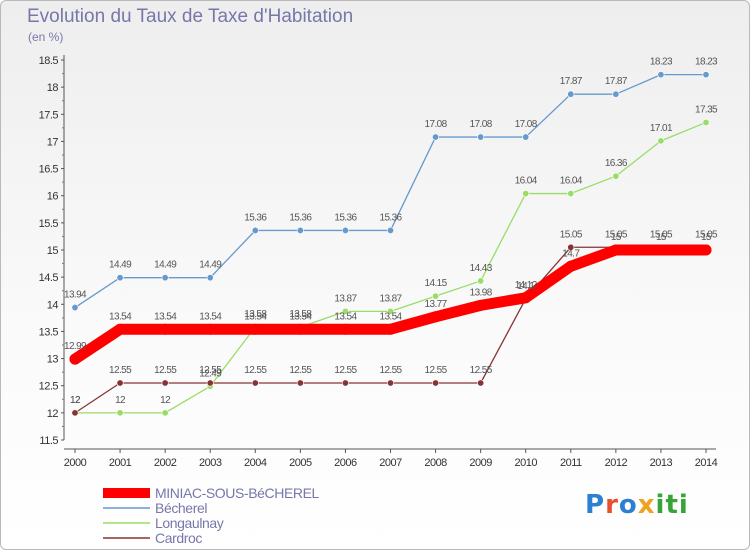  I want to click on x-tick-label: 2008, so click(435, 463).